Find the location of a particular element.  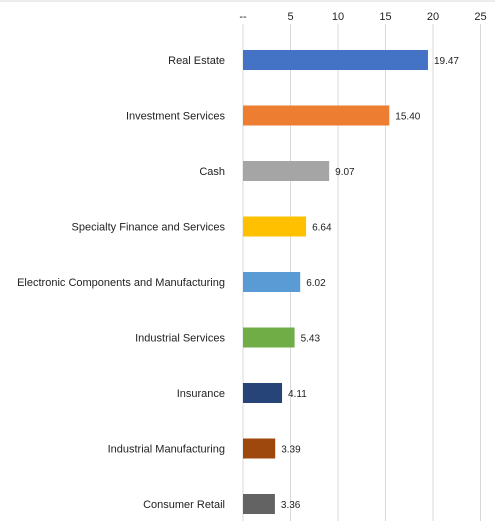

data-label: 5.43 is located at coordinates (311, 339).